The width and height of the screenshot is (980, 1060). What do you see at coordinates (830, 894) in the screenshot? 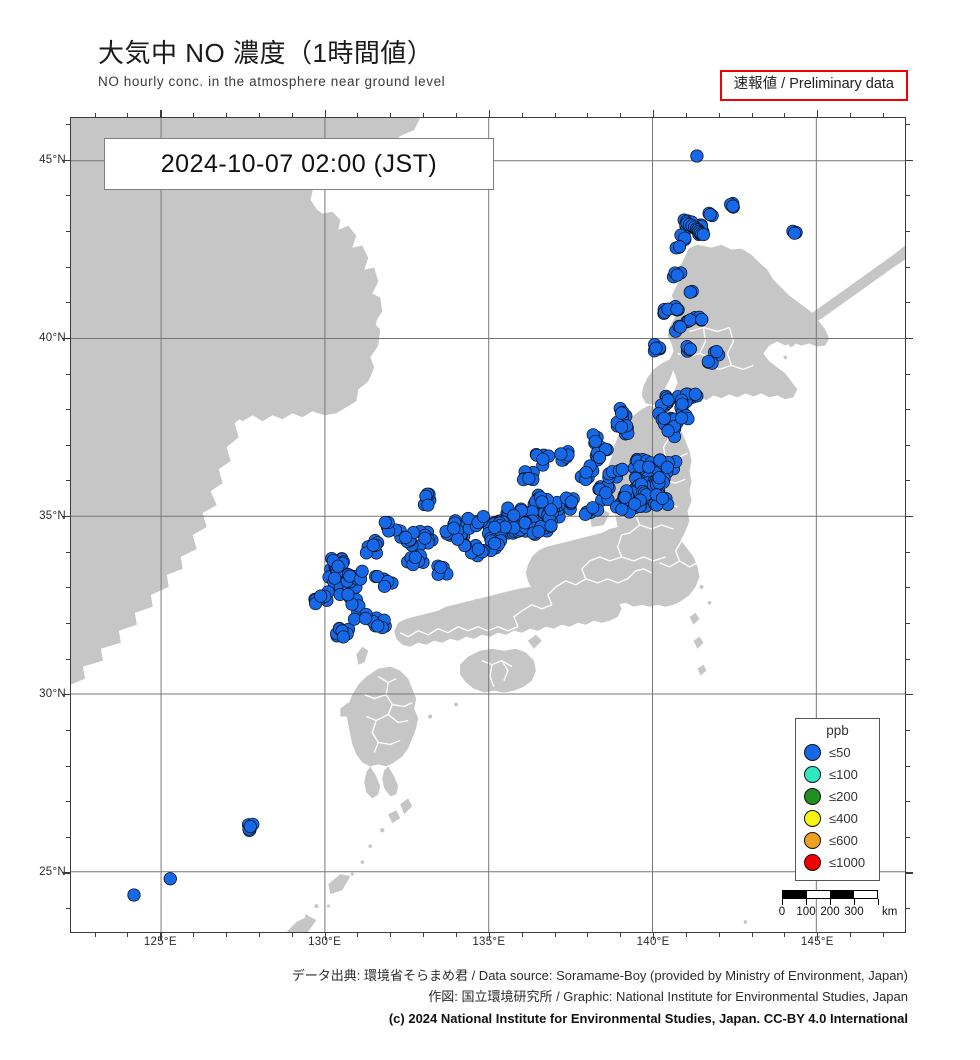
I see `scale-bar-segments` at bounding box center [830, 894].